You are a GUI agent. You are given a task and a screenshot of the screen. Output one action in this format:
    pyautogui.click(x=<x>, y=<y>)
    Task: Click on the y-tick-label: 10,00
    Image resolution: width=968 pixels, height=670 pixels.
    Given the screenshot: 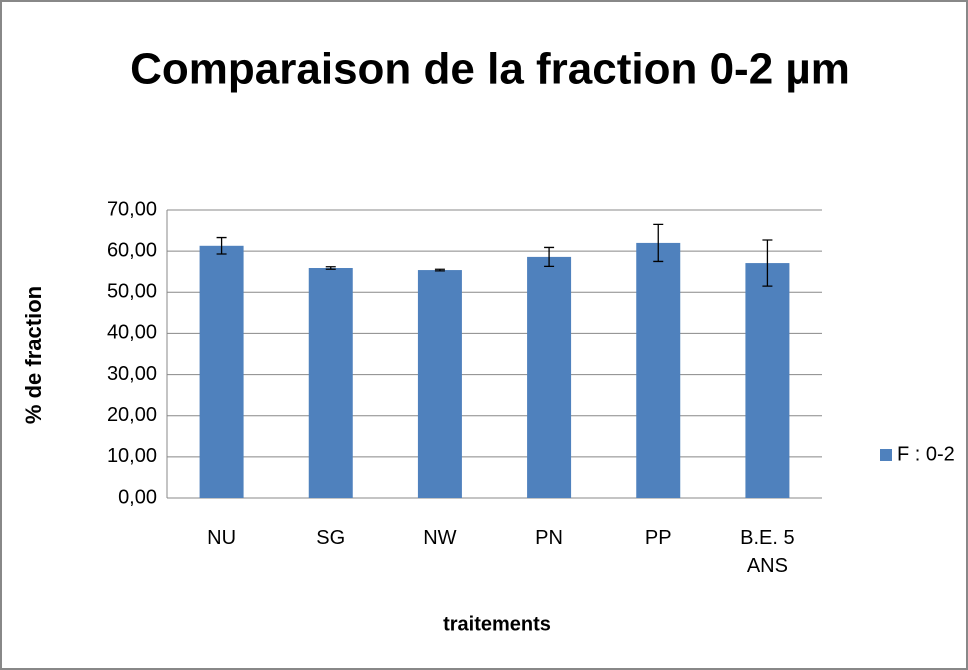 What is the action you would take?
    pyautogui.click(x=132, y=456)
    